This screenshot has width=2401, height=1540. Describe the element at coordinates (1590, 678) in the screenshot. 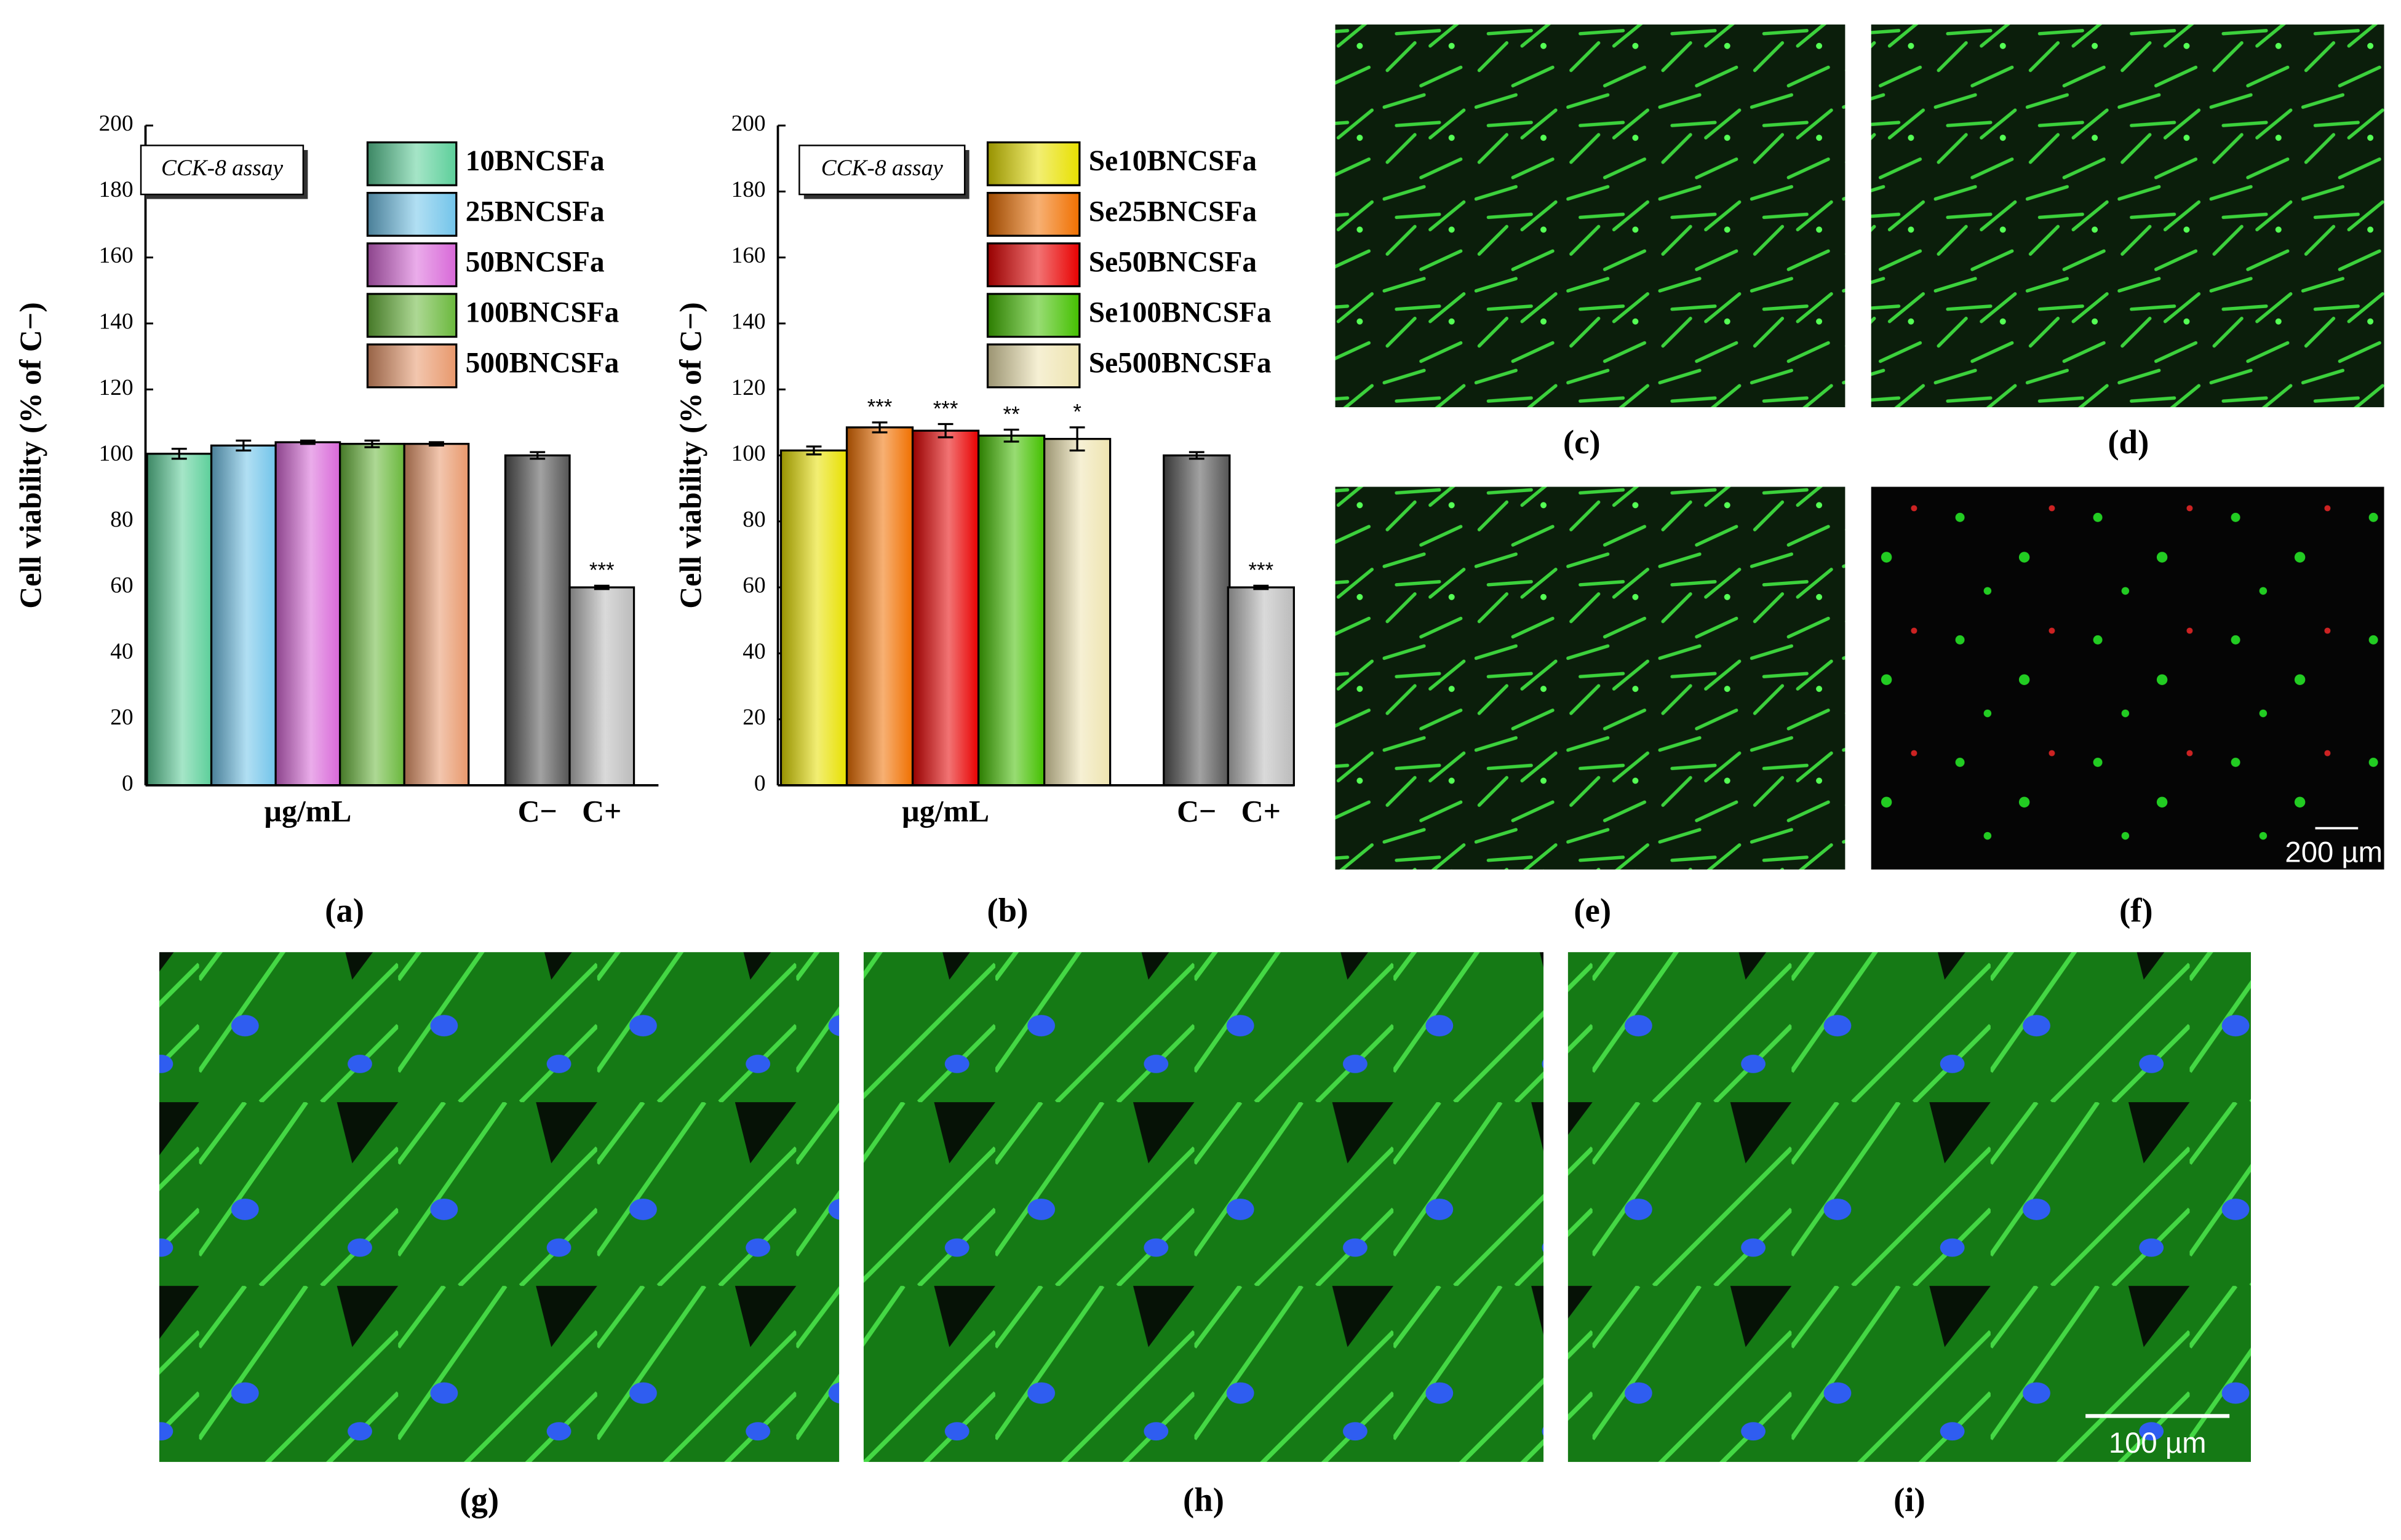

I see `micrograph-e` at that location.